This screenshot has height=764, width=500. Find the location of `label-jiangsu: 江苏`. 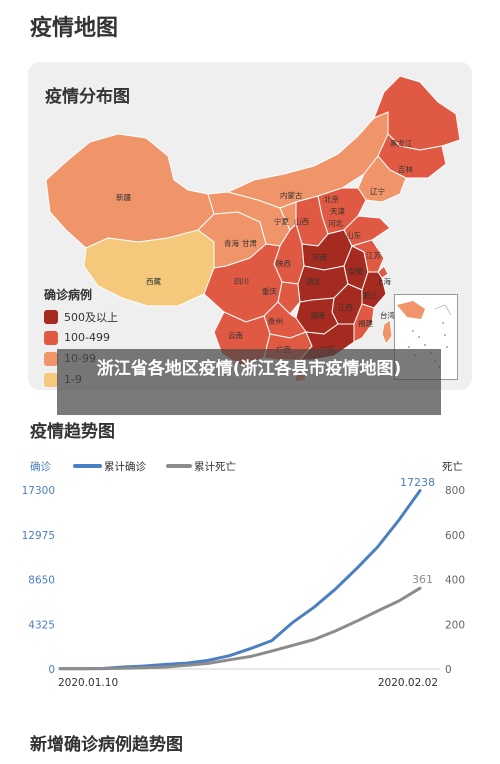

label-jiangsu: 江苏 is located at coordinates (373, 255).